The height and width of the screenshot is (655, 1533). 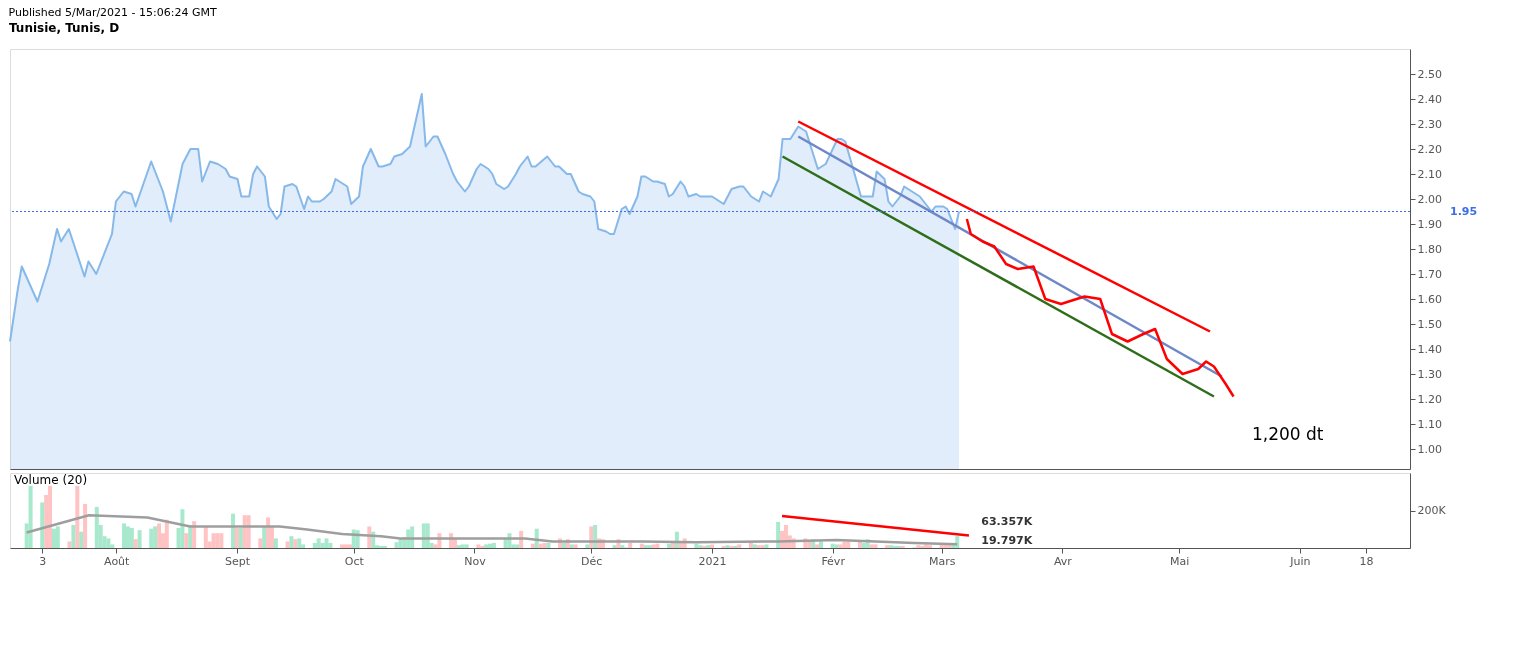 What do you see at coordinates (1429, 349) in the screenshot?
I see `y-tick-label: 1.40` at bounding box center [1429, 349].